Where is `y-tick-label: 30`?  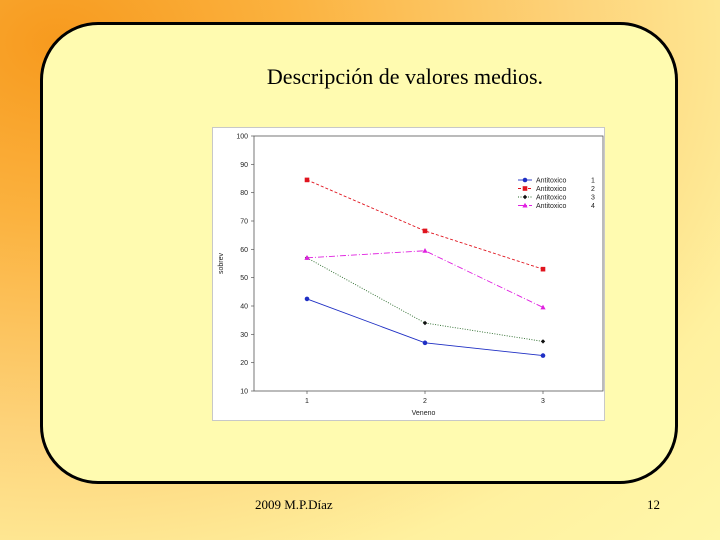
y-tick-label: 30 is located at coordinates (244, 335).